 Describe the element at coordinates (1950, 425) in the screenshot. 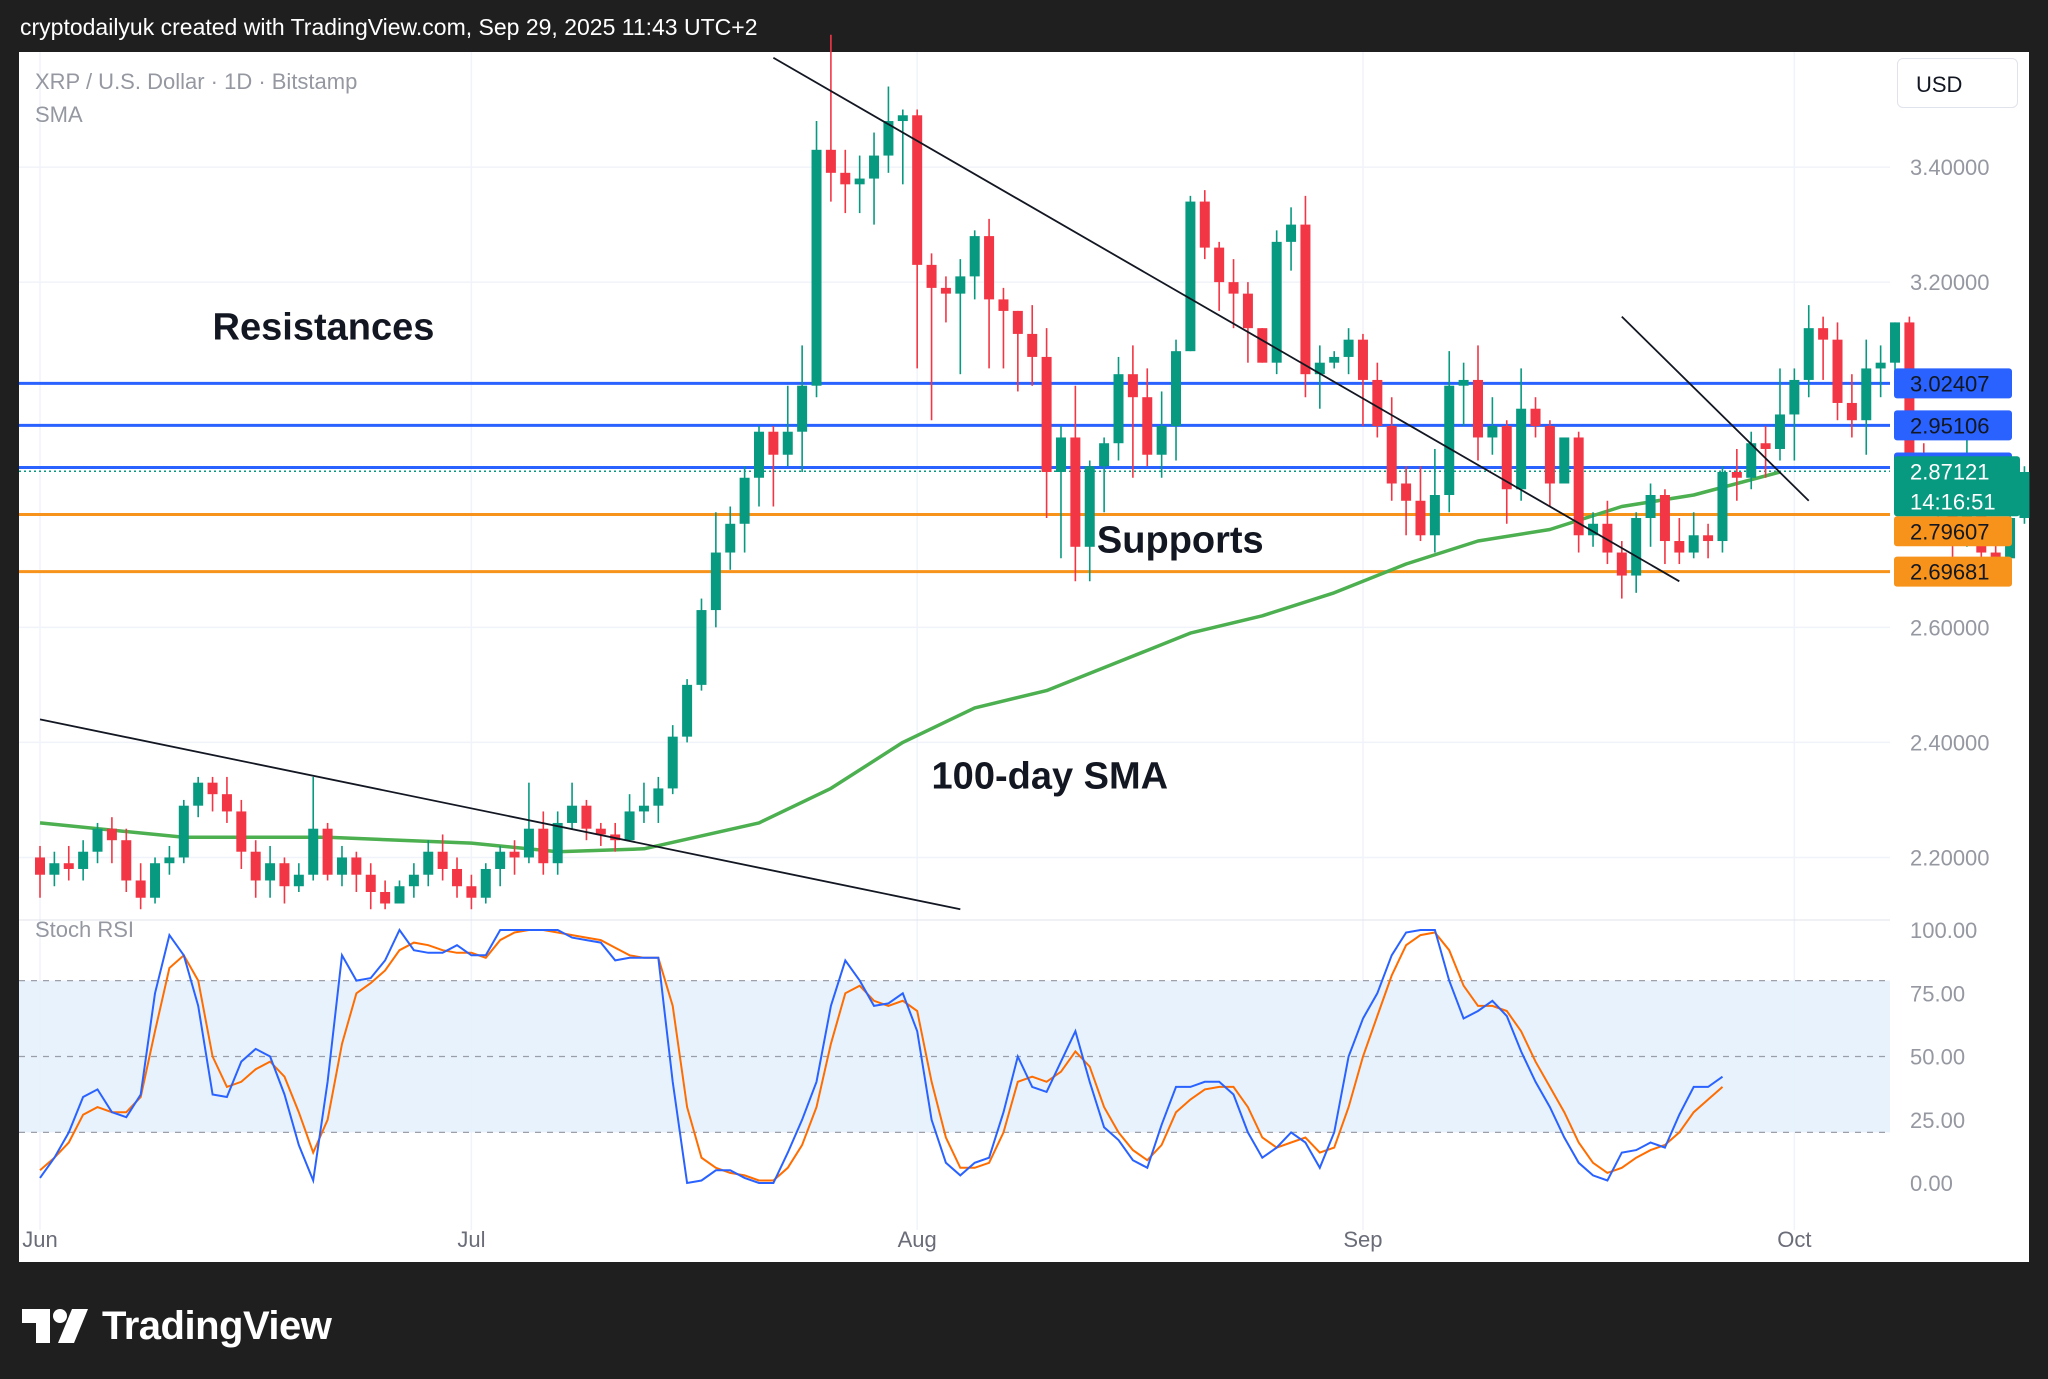

I see `resistance-2-badge-label: 2.95106` at that location.